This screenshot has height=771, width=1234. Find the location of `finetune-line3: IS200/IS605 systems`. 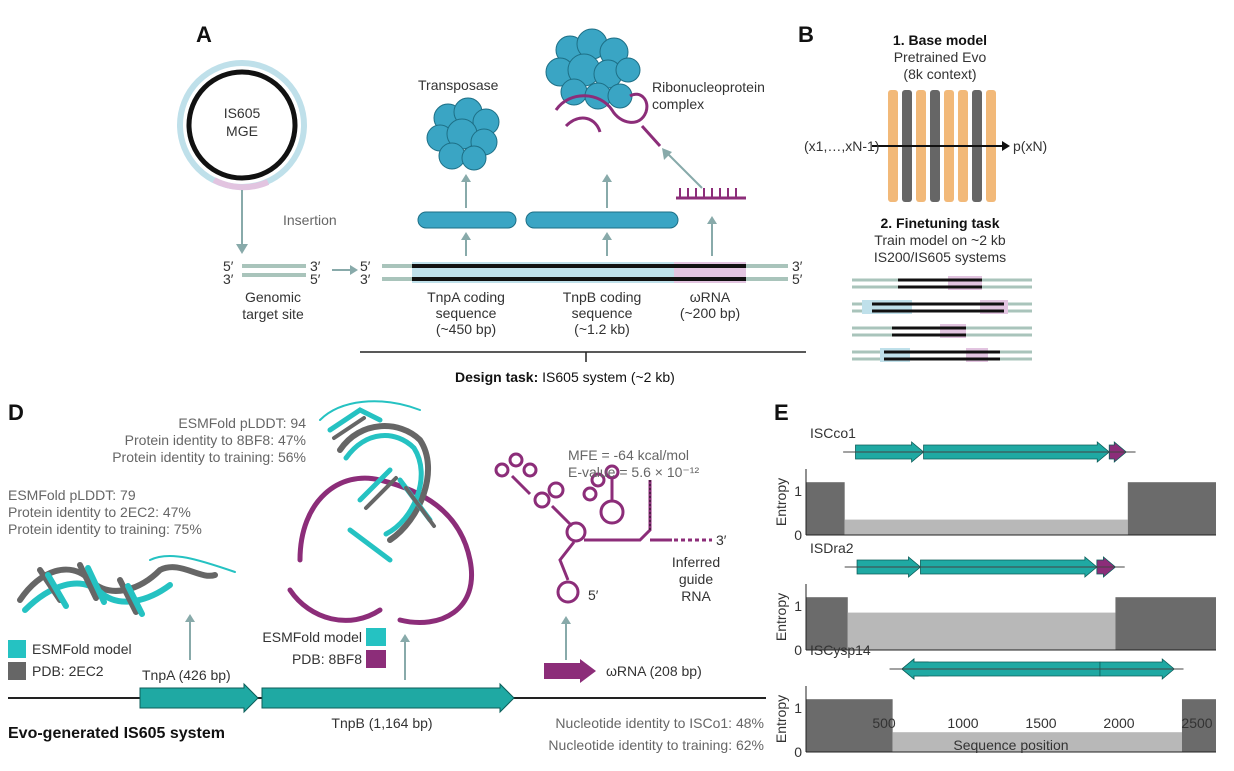

finetune-line3: IS200/IS605 systems is located at coordinates (940, 257).